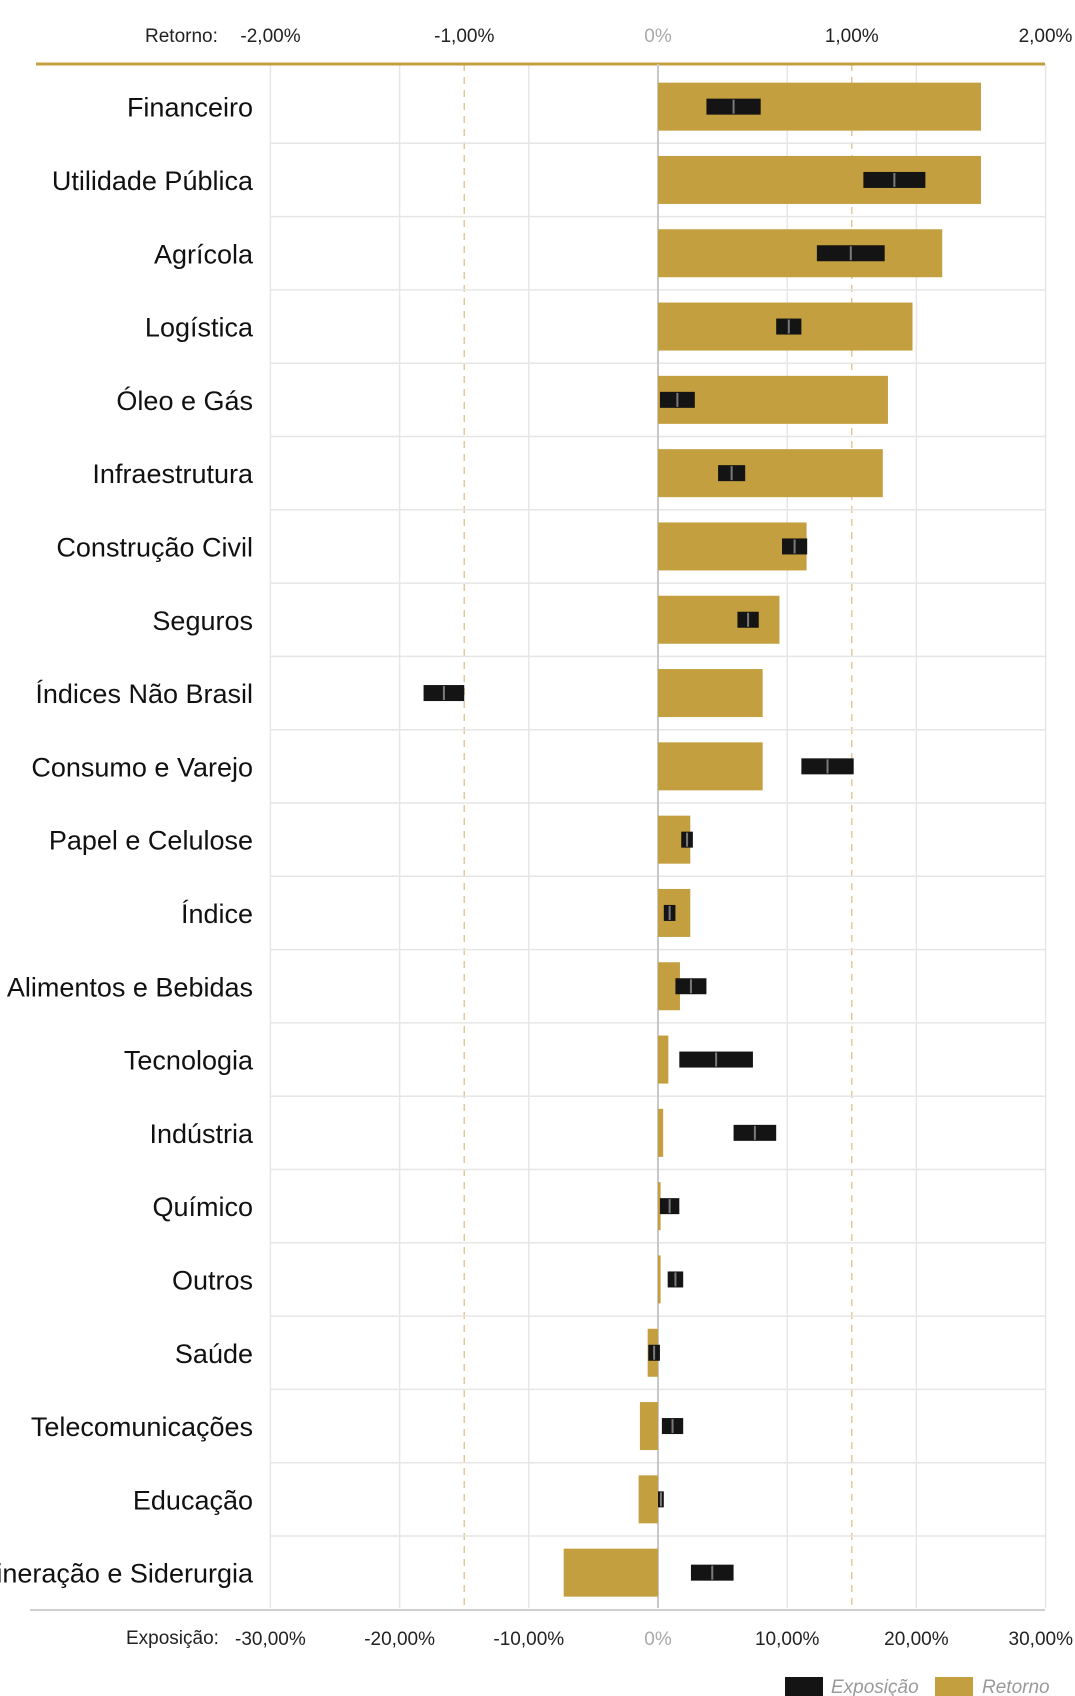  What do you see at coordinates (204, 254) in the screenshot?
I see `category-label: Agrícola` at bounding box center [204, 254].